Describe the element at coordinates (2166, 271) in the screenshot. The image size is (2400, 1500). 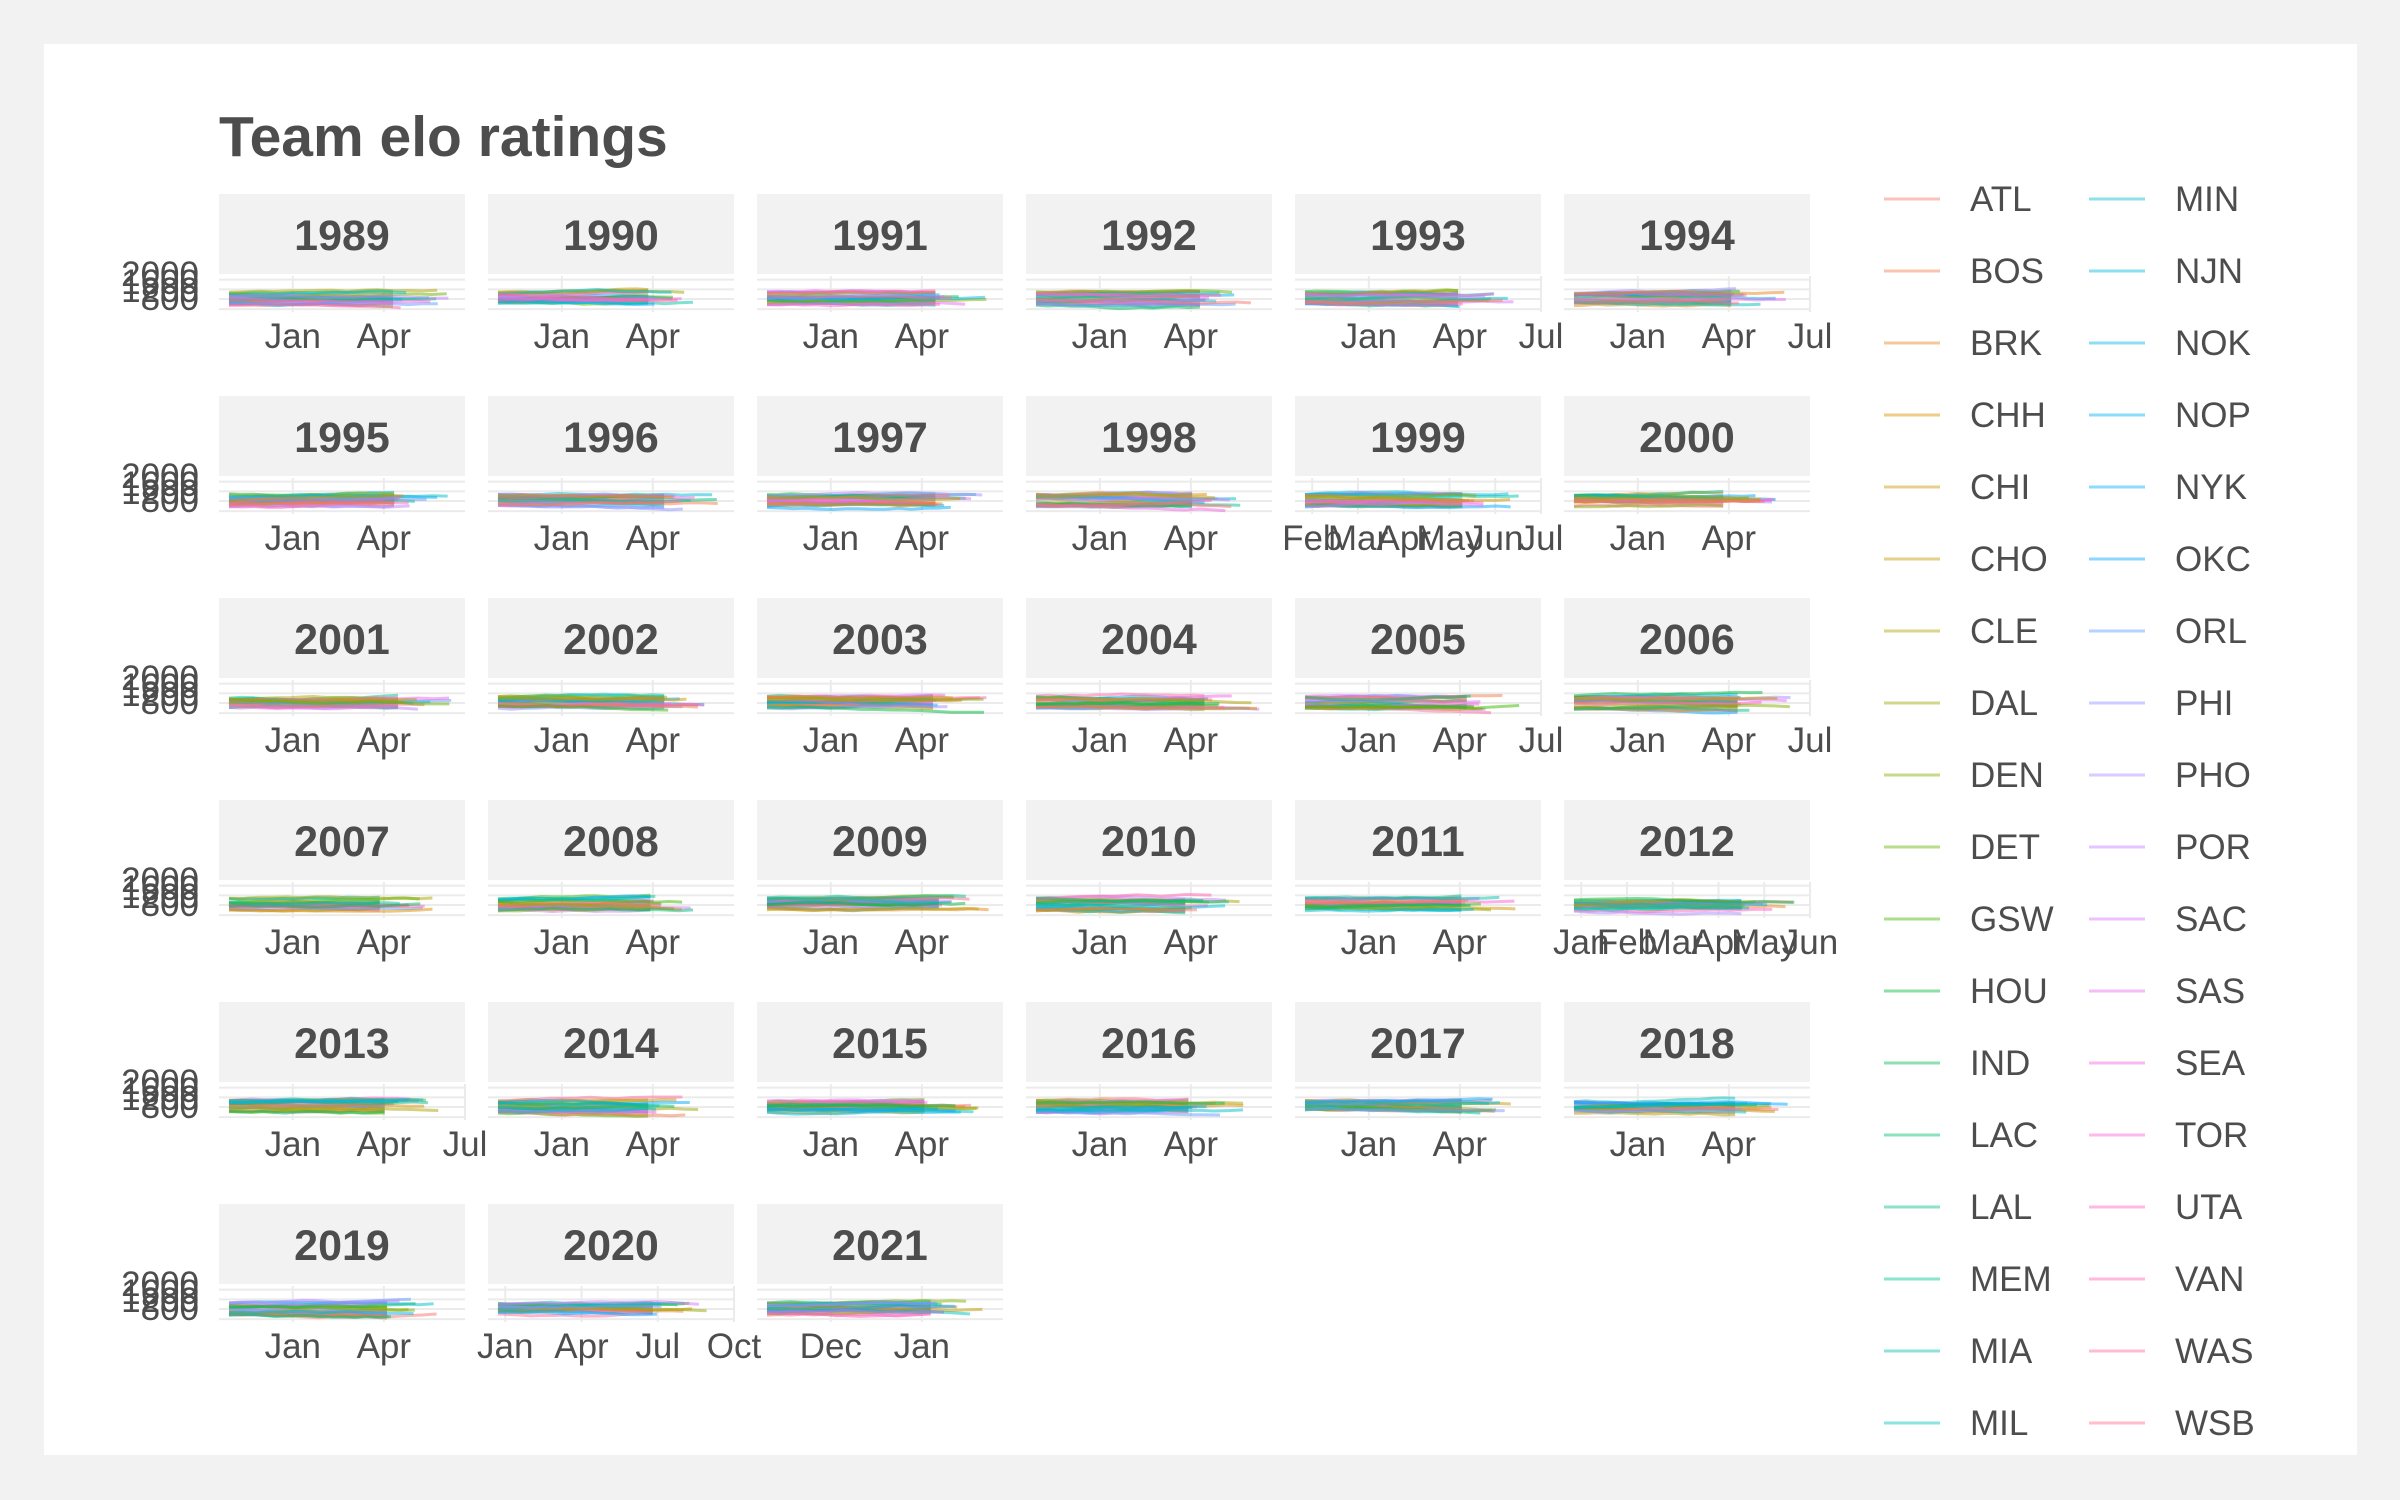
I see `legend-item-njn: NJN` at that location.